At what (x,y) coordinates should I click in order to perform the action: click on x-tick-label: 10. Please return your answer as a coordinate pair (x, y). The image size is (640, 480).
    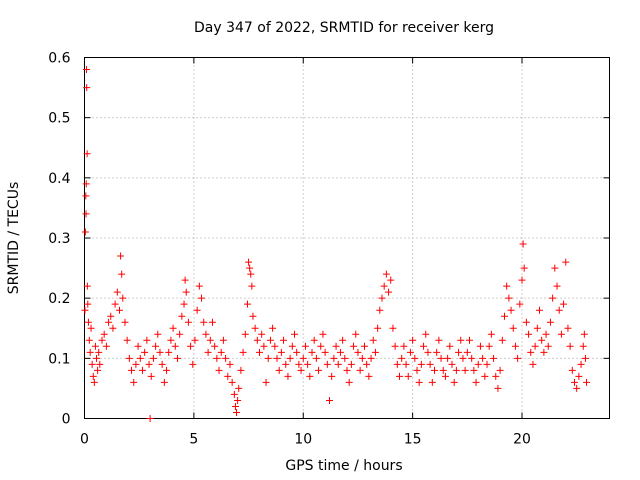
    Looking at the image, I should click on (303, 440).